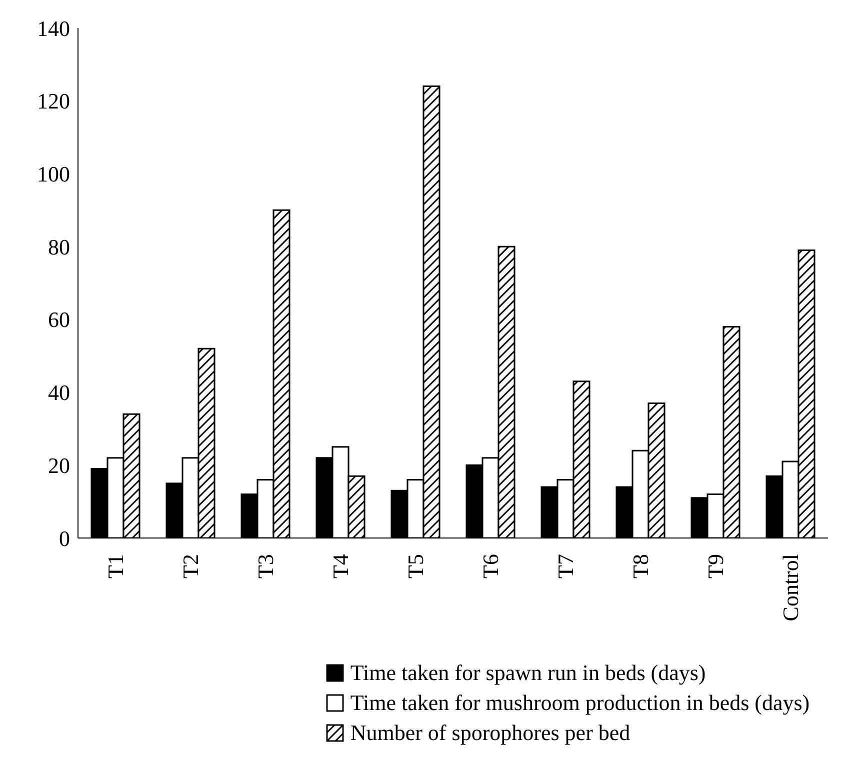 The image size is (859, 769). I want to click on y-tick-label: 140, so click(53, 28).